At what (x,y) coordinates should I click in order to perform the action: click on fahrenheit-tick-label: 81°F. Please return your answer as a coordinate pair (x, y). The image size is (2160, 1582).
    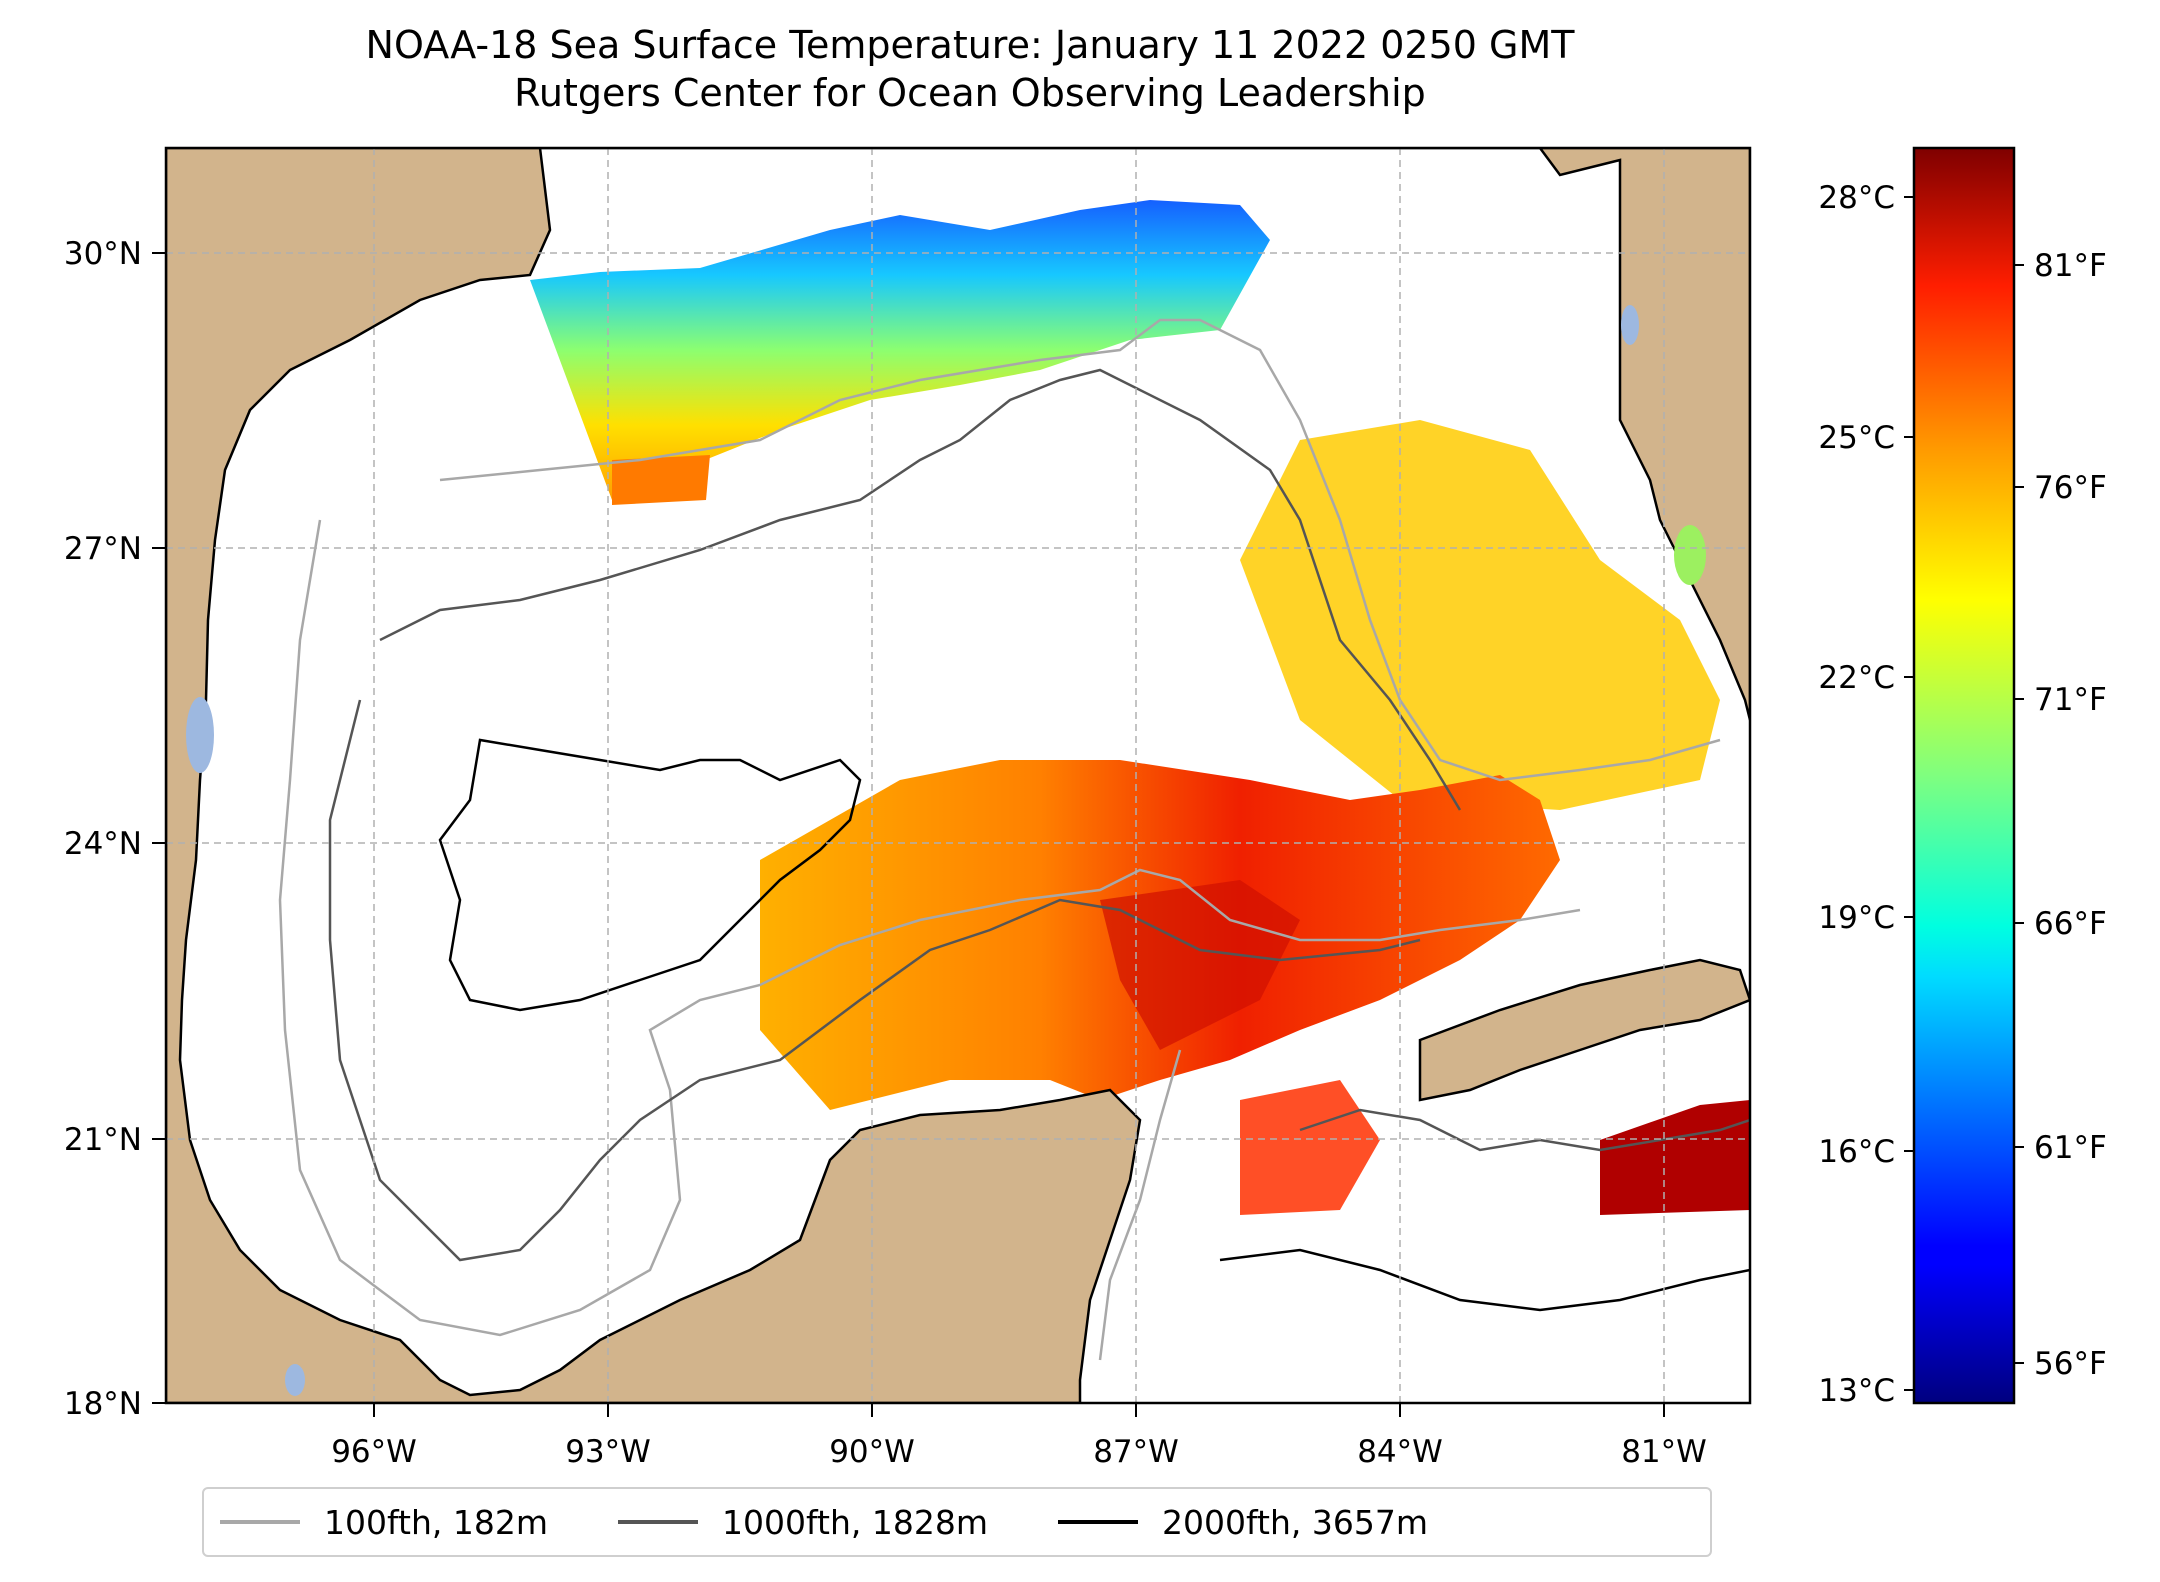
    Looking at the image, I should click on (2070, 266).